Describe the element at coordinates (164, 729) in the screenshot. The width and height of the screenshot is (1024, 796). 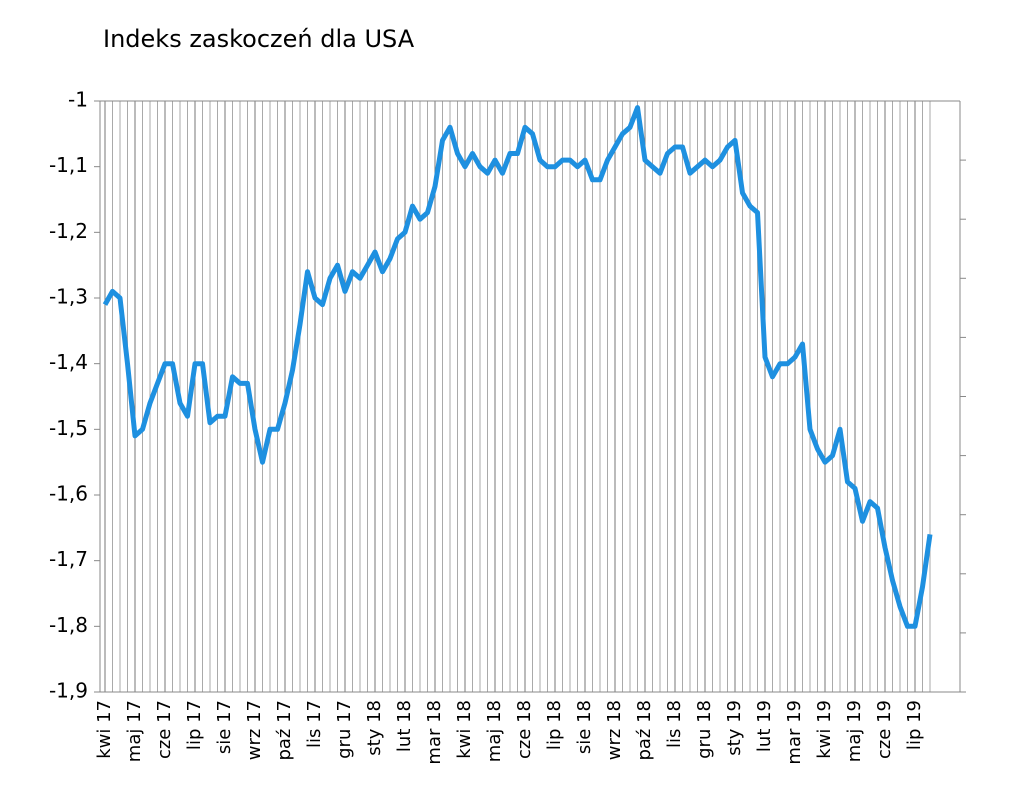
I see `x-tick-label: cze 17` at that location.